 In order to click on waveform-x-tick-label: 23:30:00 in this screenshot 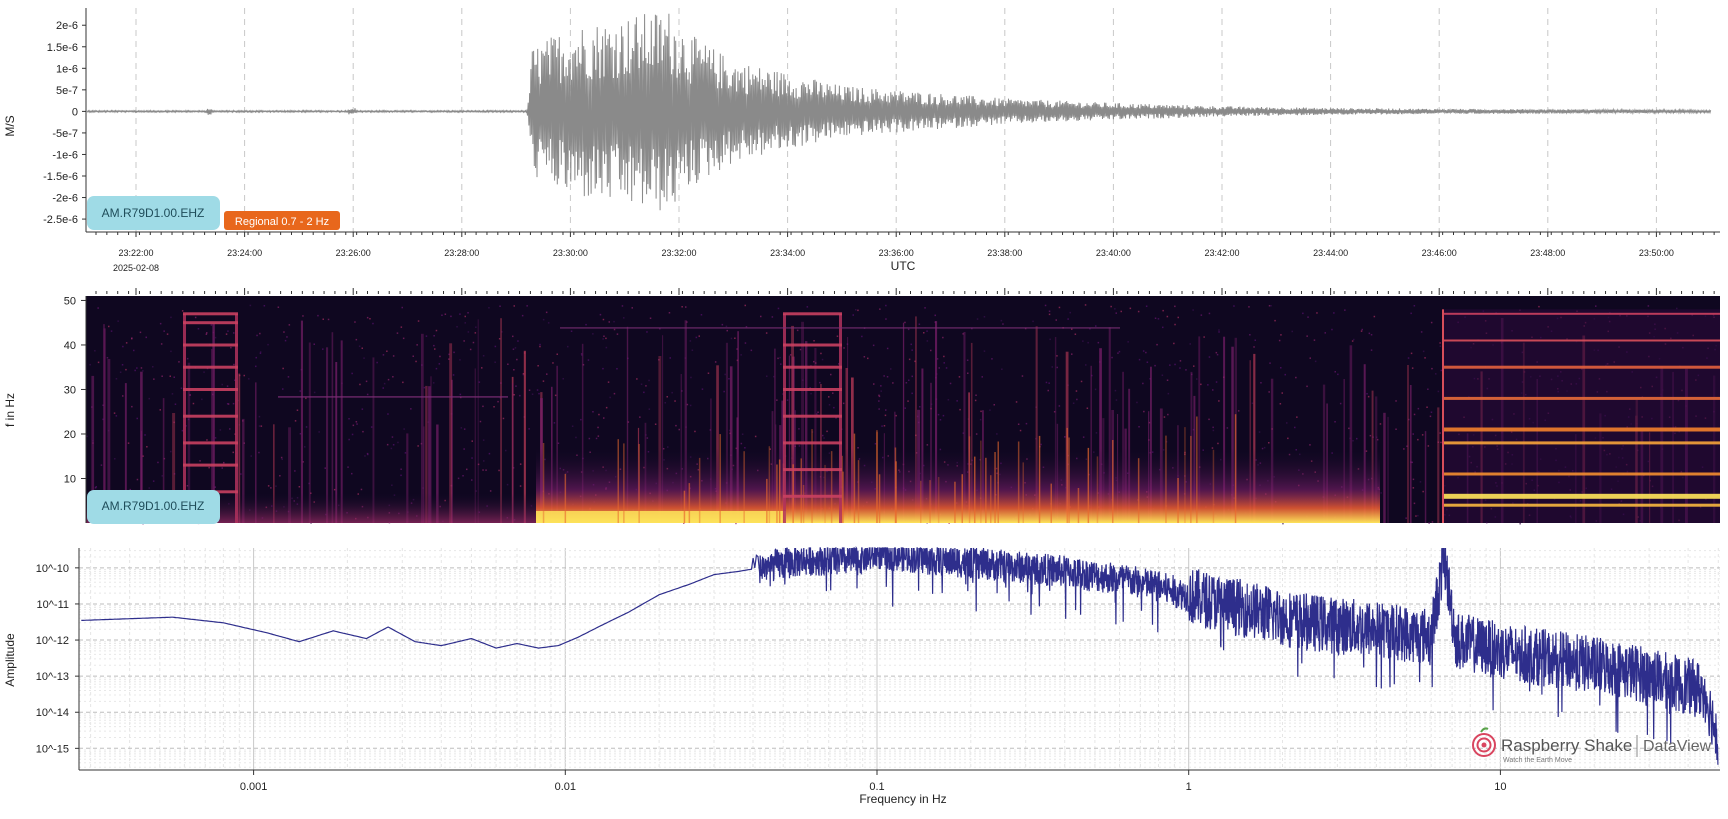, I will do `click(570, 253)`.